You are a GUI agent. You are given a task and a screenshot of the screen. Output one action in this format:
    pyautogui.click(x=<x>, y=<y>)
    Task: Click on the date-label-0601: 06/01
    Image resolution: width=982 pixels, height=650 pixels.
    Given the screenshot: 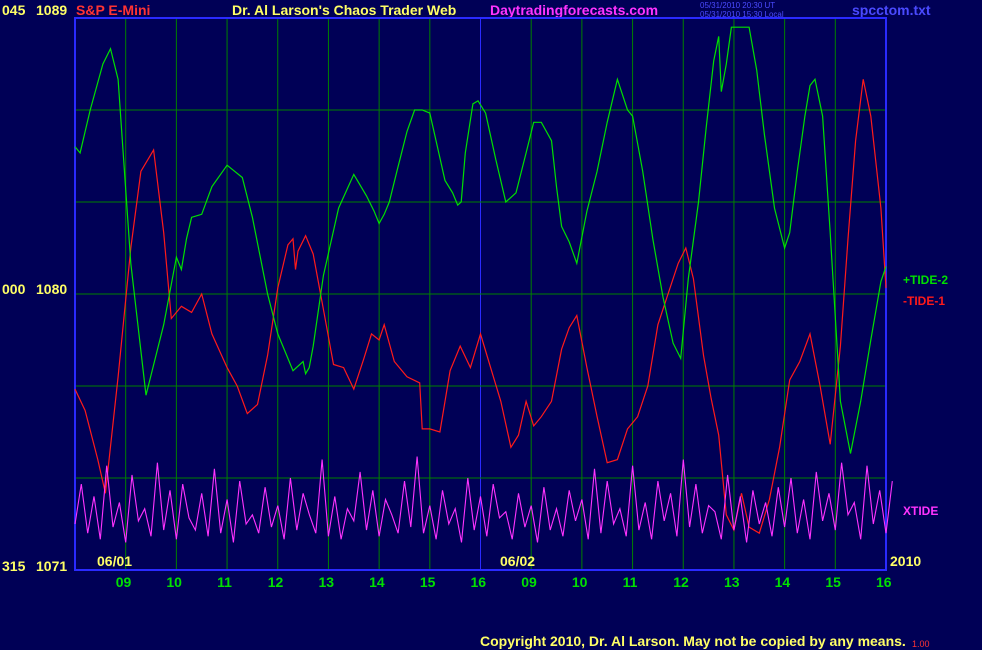 What is the action you would take?
    pyautogui.click(x=114, y=561)
    